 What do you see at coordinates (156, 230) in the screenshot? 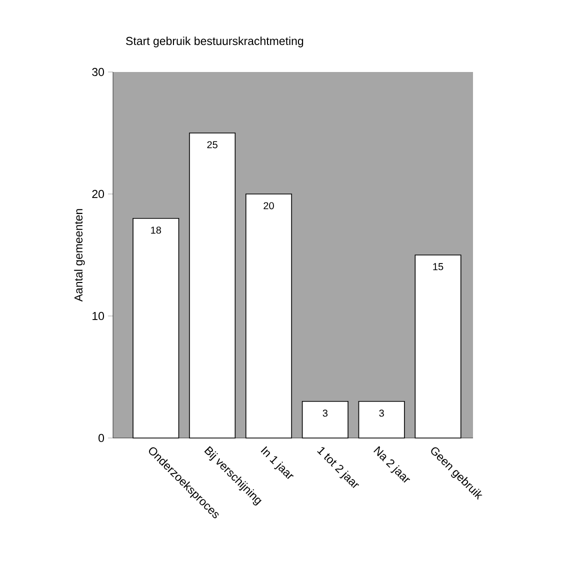
I see `data-label: 18` at bounding box center [156, 230].